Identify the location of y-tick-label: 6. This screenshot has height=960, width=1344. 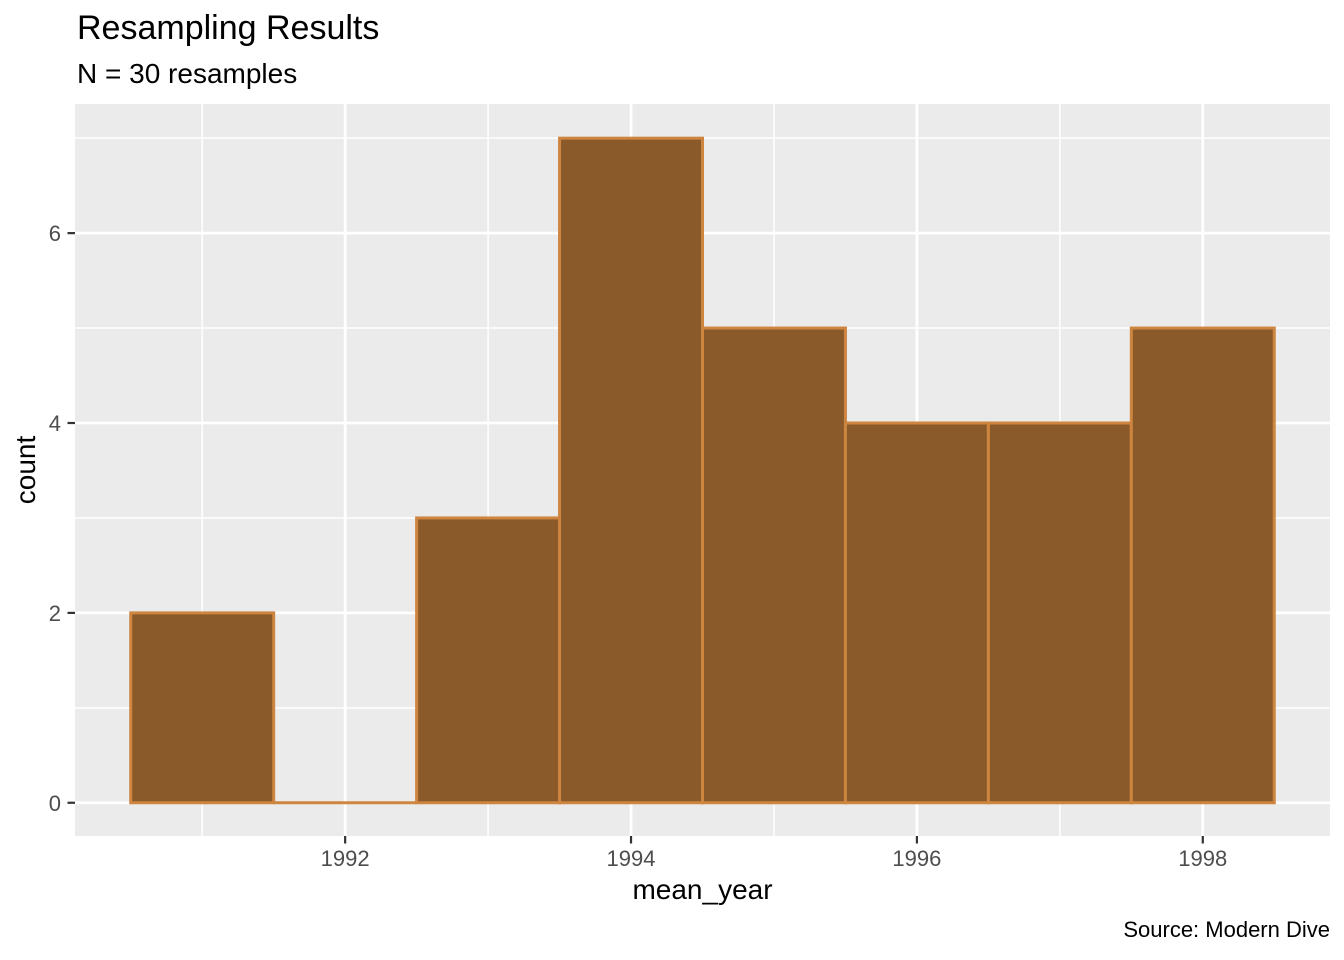
(55, 233).